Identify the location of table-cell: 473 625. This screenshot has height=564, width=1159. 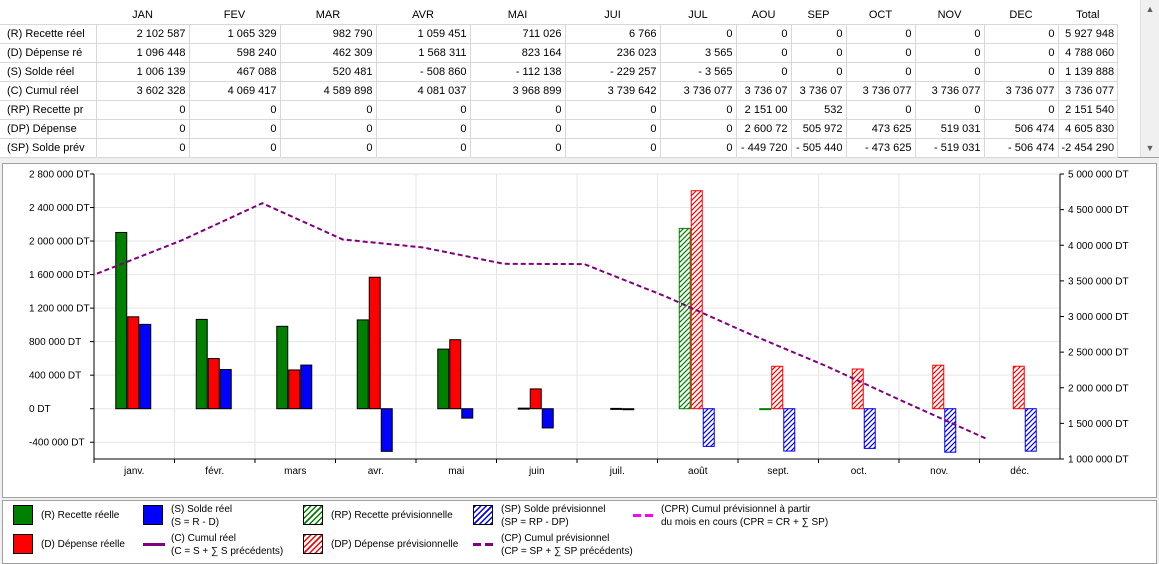
(881, 129).